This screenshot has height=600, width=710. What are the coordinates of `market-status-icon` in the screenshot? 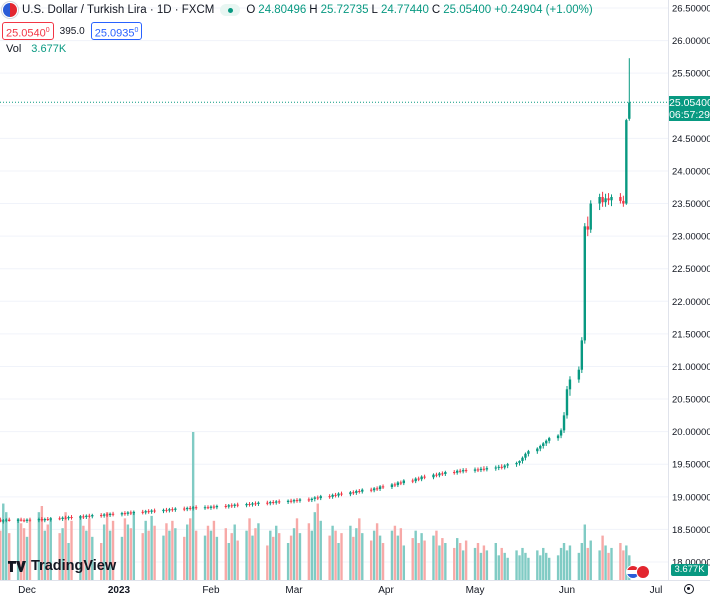 It's located at (230, 10).